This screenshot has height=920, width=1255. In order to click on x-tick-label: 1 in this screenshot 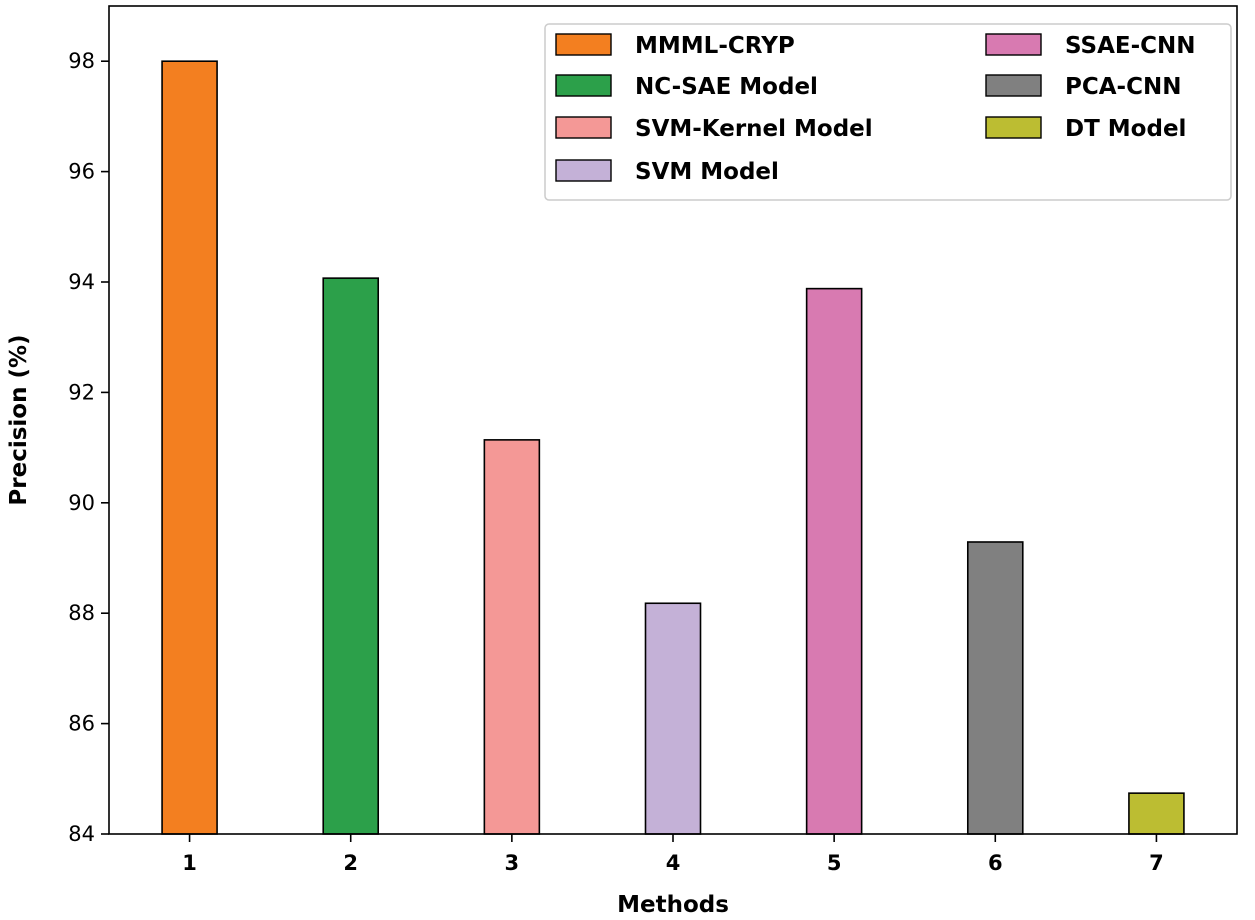, I will do `click(189, 863)`.